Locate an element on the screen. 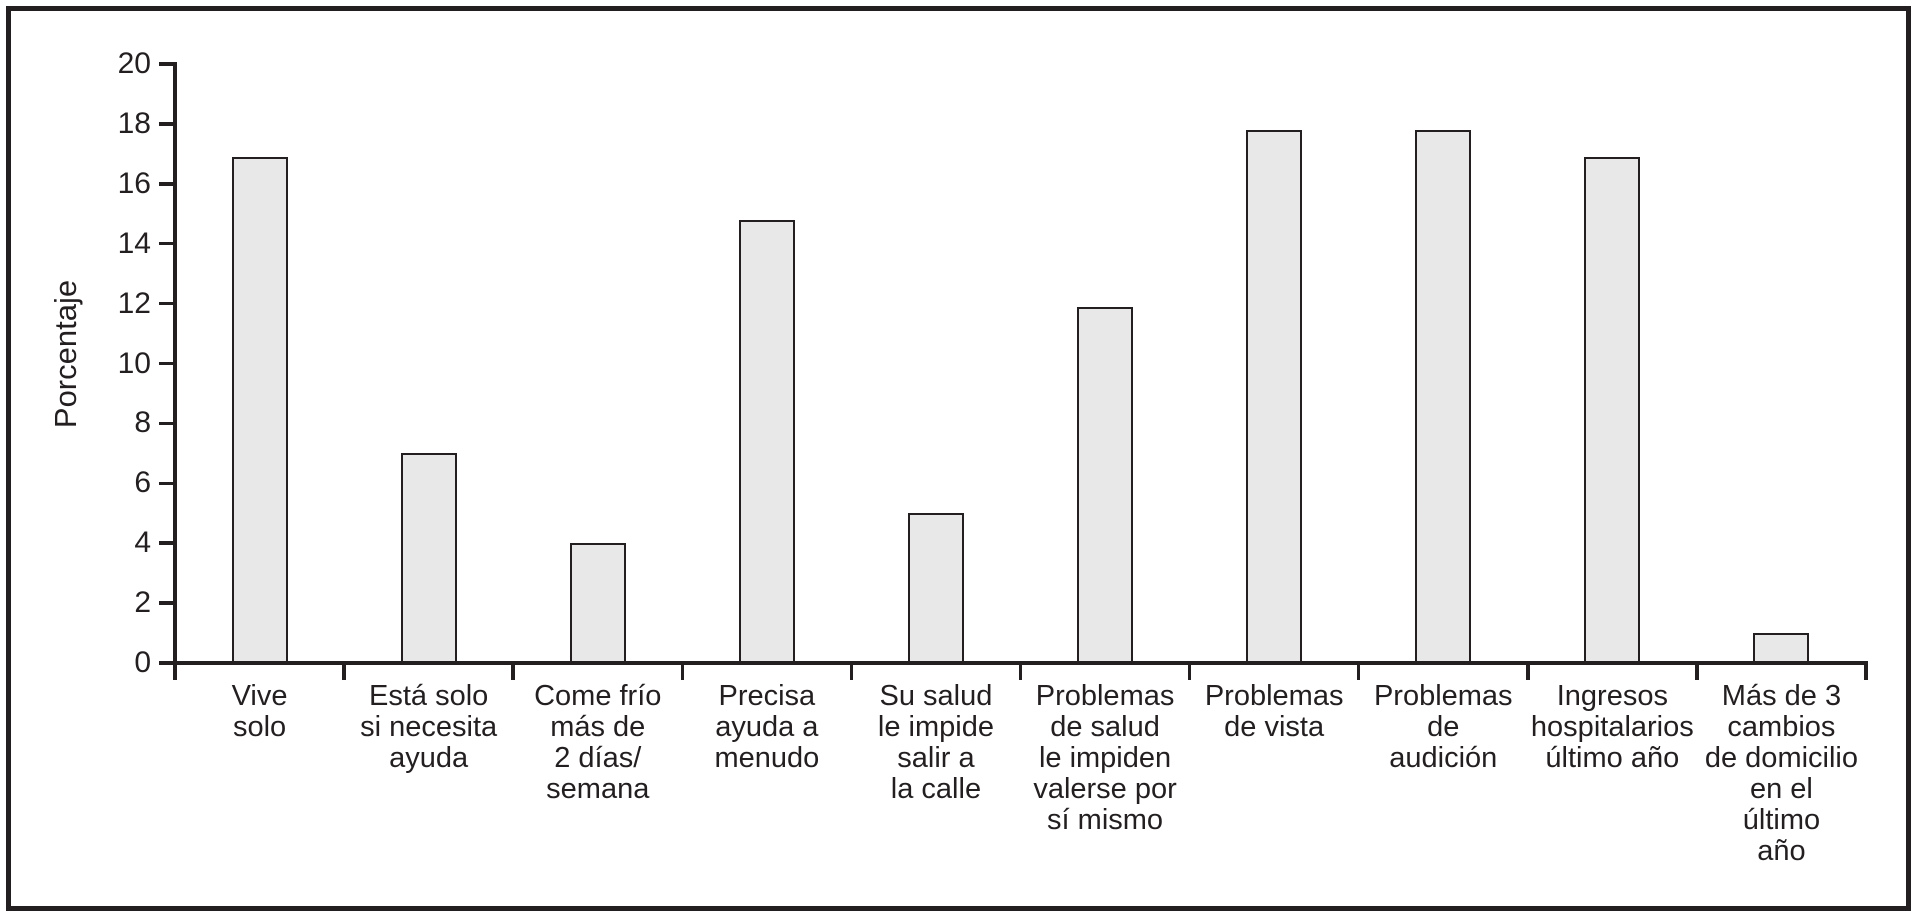  x-category-label: Vive solo is located at coordinates (260, 712).